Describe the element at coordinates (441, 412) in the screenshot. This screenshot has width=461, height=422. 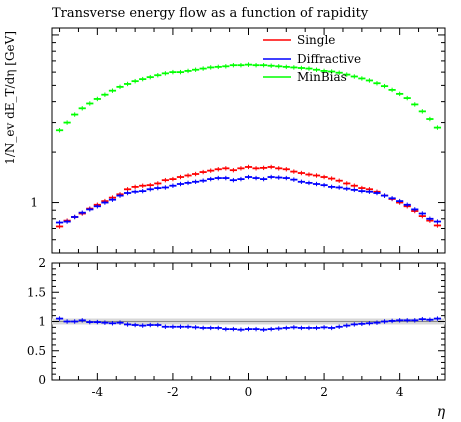
I see `x-axis-label: η` at that location.